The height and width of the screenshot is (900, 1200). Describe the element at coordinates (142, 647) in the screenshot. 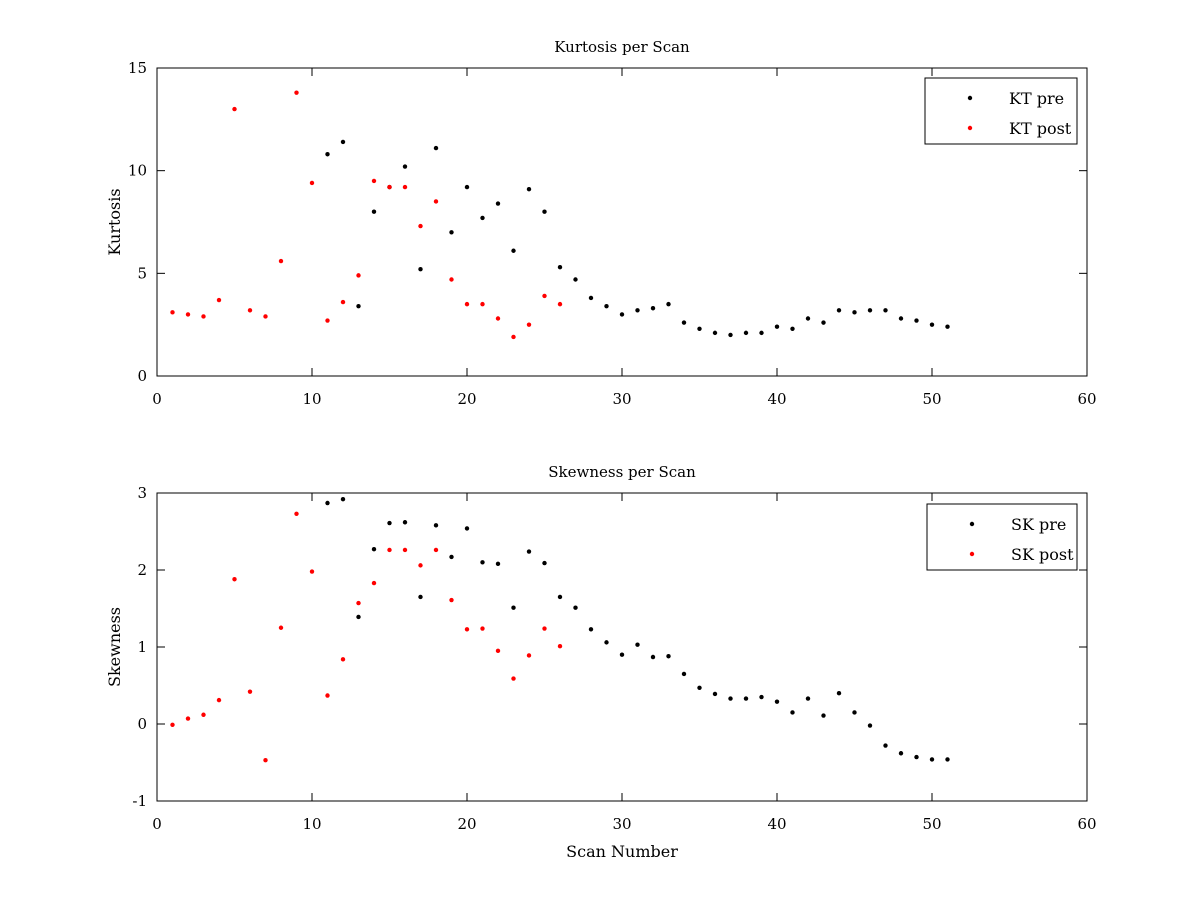

I see `y-tick-label: 1` at that location.